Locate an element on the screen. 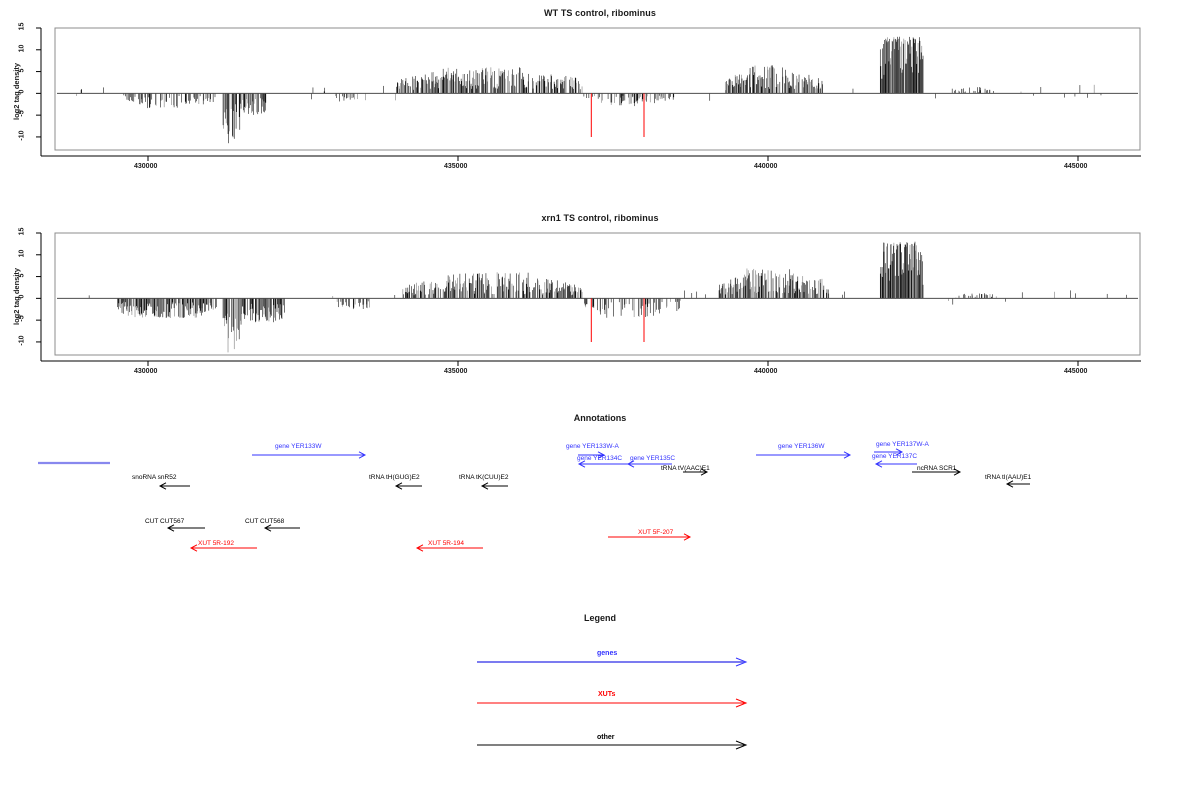 This screenshot has height=800, width=1200. annotation-label: XUT 5R-194 is located at coordinates (446, 543).